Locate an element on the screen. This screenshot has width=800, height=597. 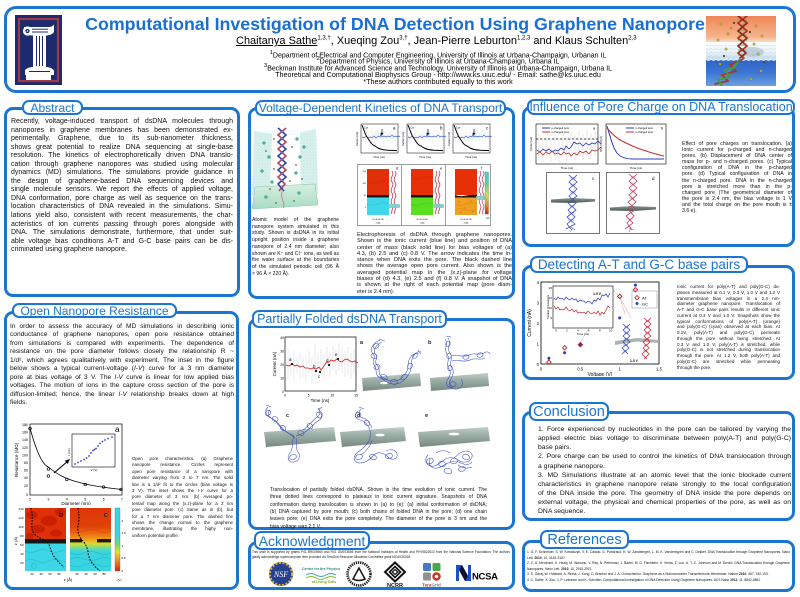
svg-text: NCRR is located at coordinates (395, 585).